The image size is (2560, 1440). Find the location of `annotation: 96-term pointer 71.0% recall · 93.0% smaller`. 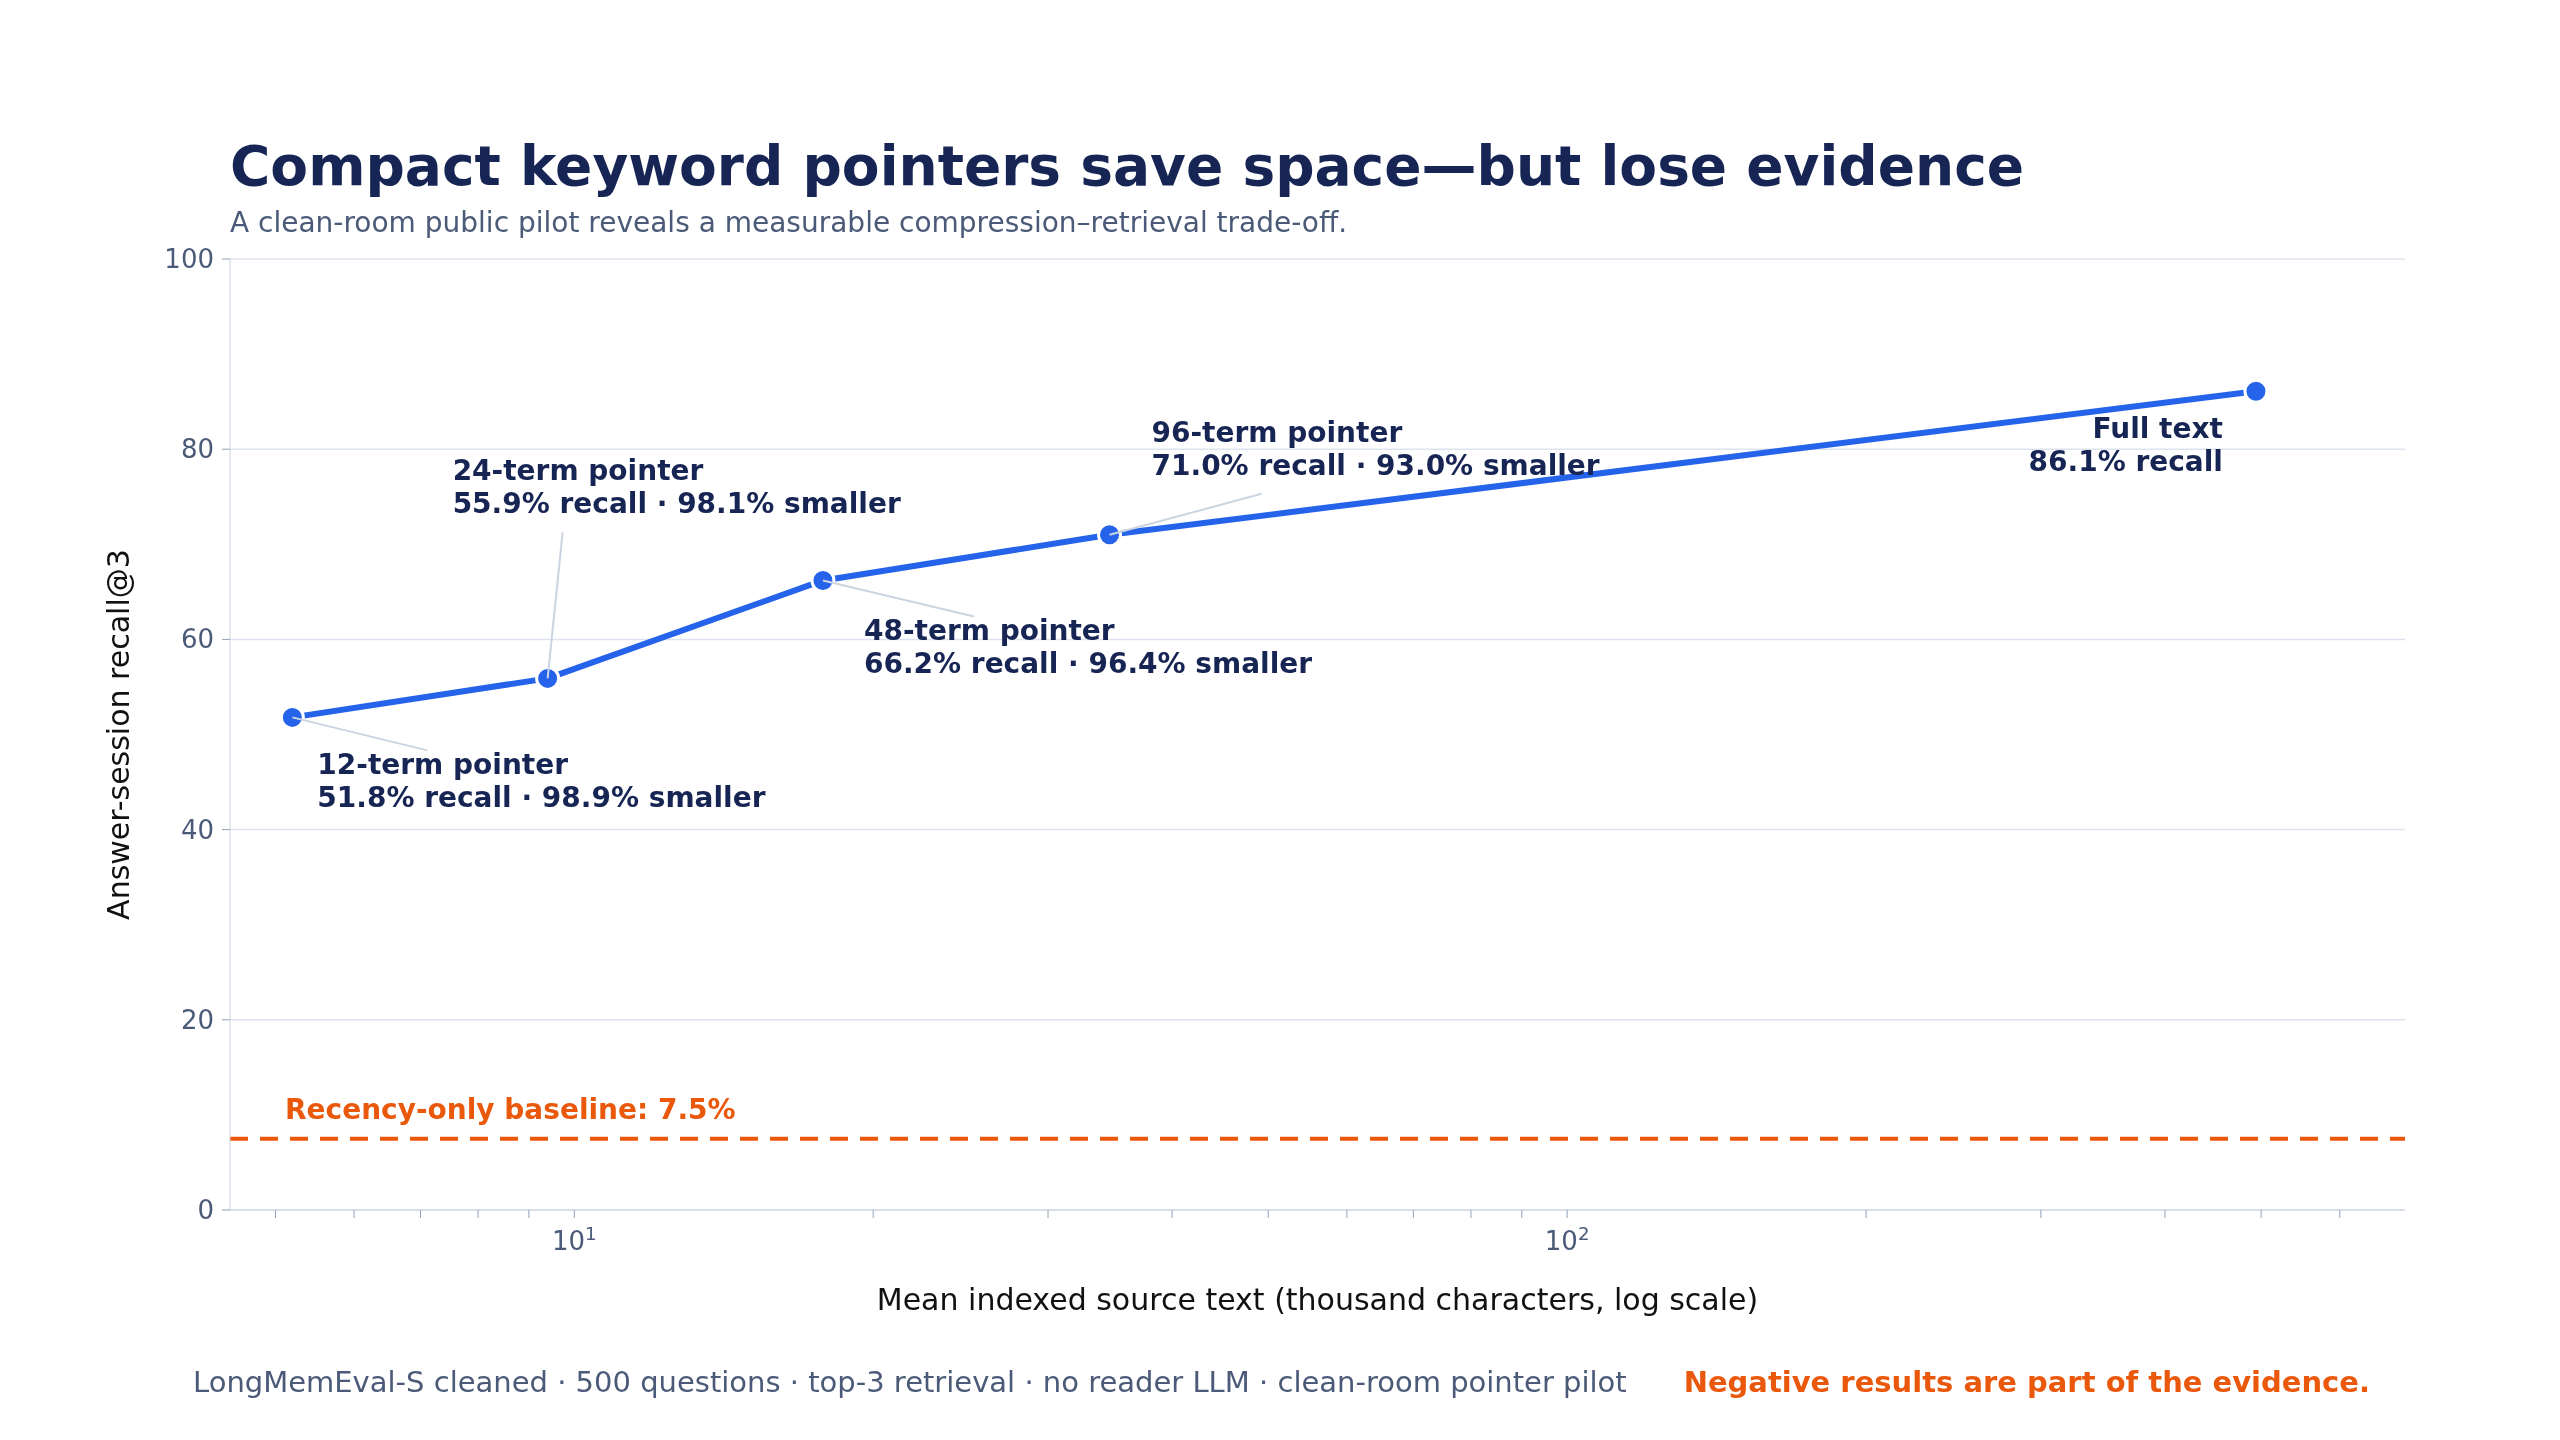

annotation: 96-term pointer 71.0% recall · 93.0% smaller is located at coordinates (1375, 448).